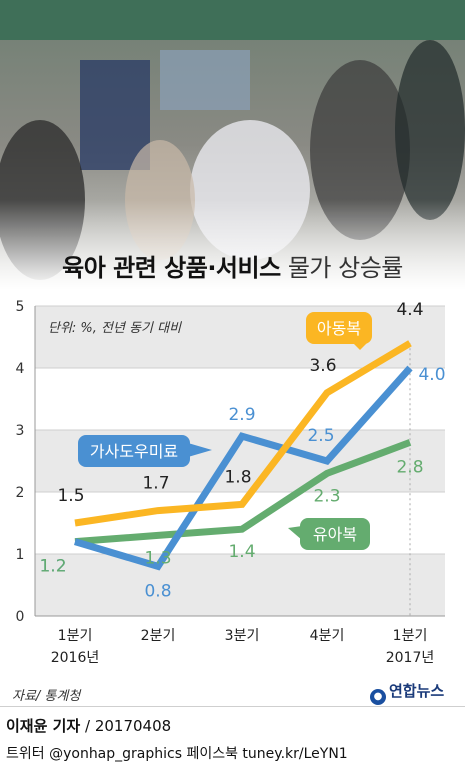 This screenshot has width=465, height=777. What do you see at coordinates (20, 431) in the screenshot?
I see `y-tick-label: 3` at bounding box center [20, 431].